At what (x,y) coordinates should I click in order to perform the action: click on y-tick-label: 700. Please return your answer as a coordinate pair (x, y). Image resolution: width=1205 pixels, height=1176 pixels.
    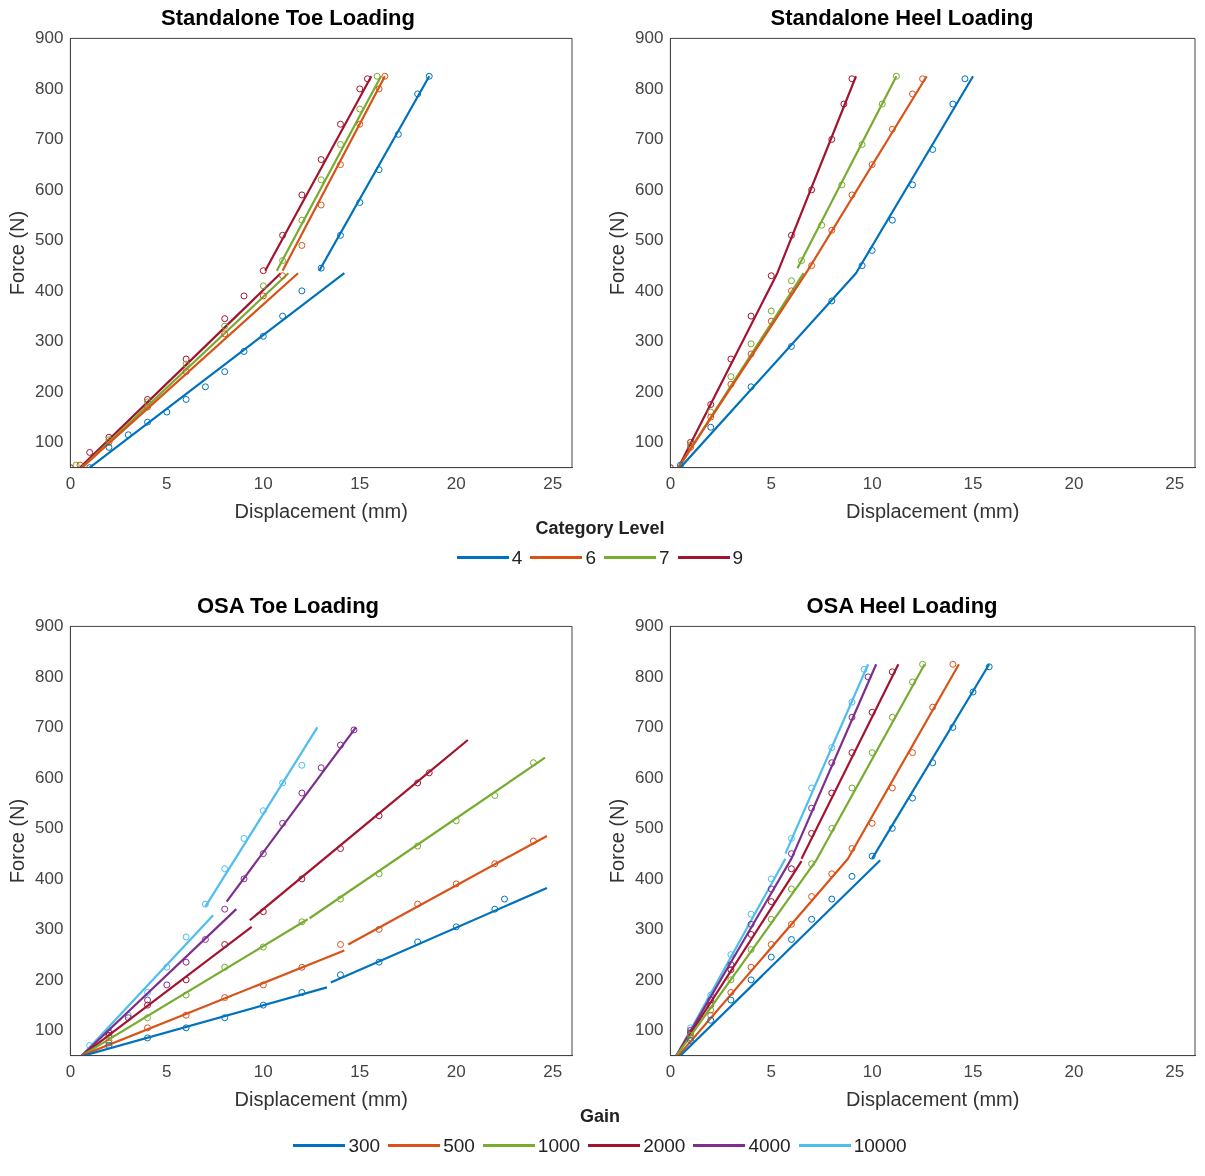
    Looking at the image, I should click on (49, 727).